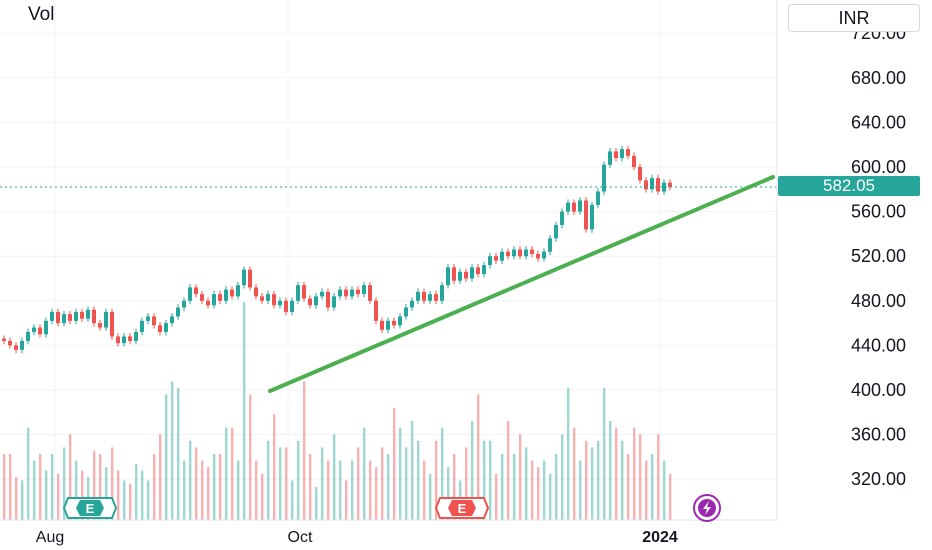 The image size is (932, 550). Describe the element at coordinates (878, 435) in the screenshot. I see `price-tick-label: 360.00` at that location.